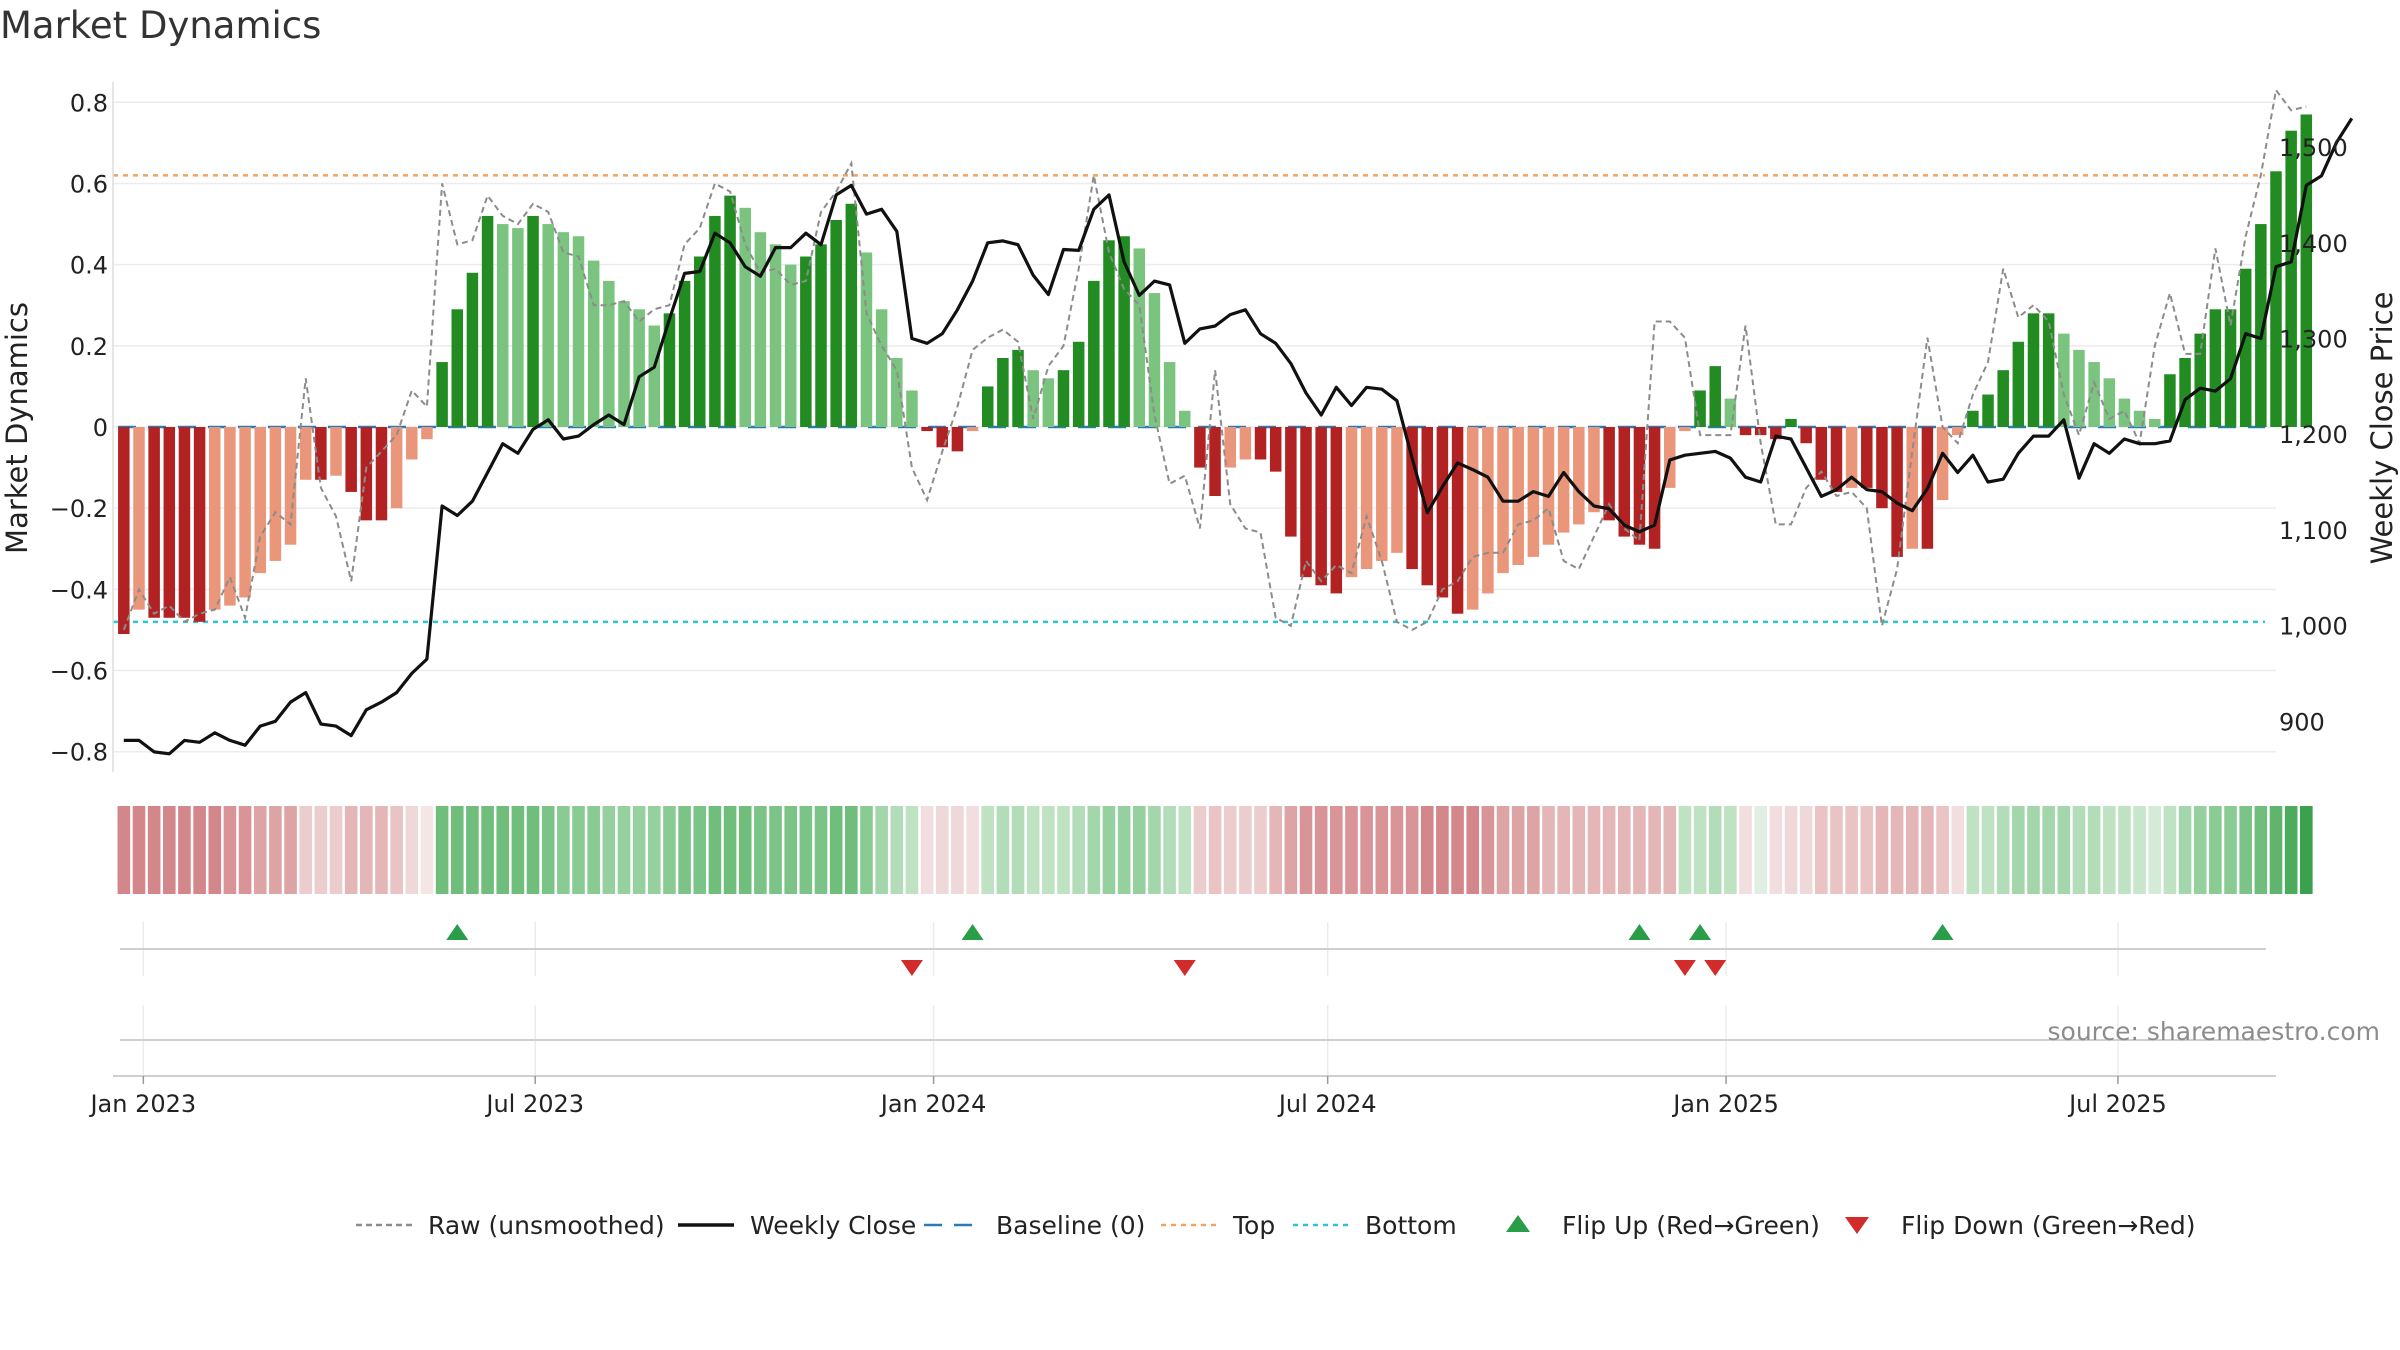 The image size is (2400, 1350). Describe the element at coordinates (1942, 932) in the screenshot. I see `flip-up-marker` at that location.